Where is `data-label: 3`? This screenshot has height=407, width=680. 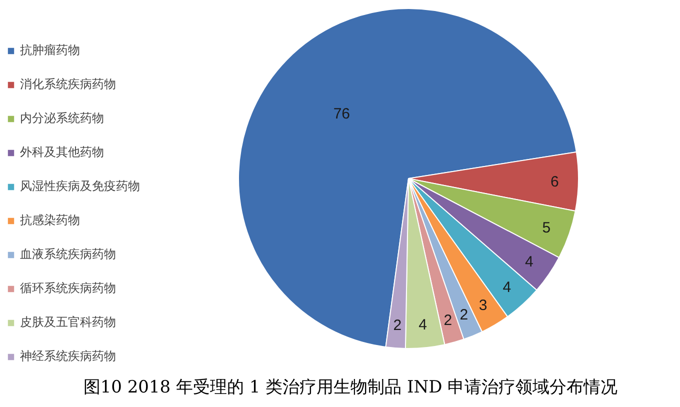 data-label: 3 is located at coordinates (483, 305).